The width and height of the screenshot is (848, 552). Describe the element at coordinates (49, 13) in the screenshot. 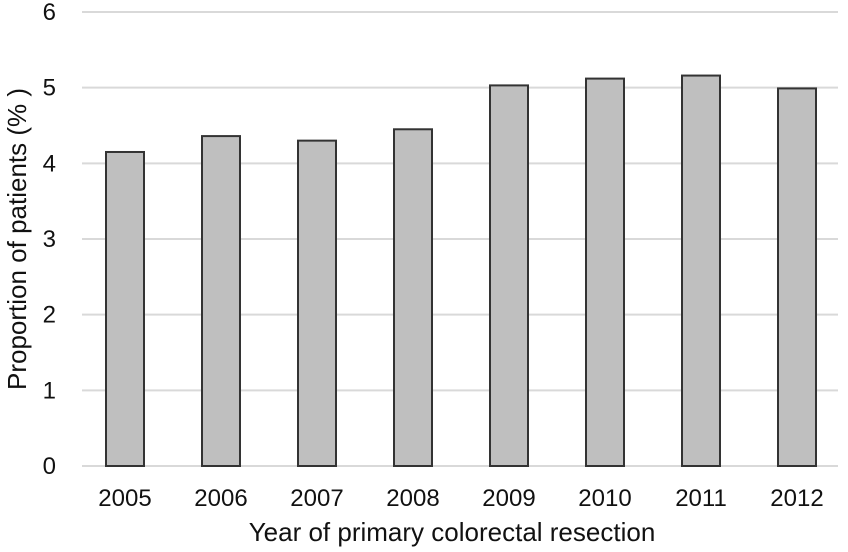

I see `y-tick-label: 6` at that location.